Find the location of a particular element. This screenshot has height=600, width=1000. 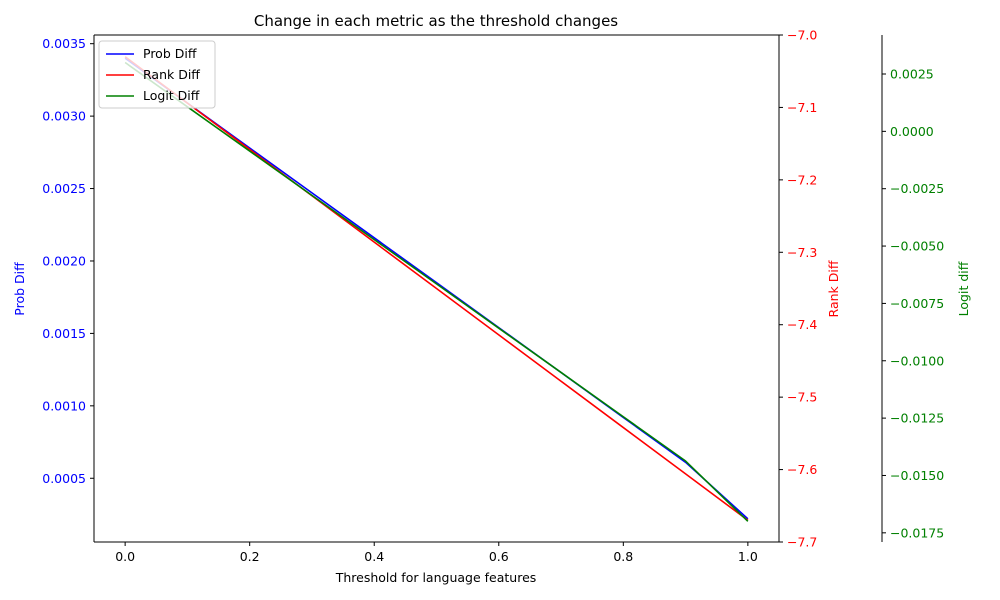

x-tick-label: 0.0 is located at coordinates (125, 556).